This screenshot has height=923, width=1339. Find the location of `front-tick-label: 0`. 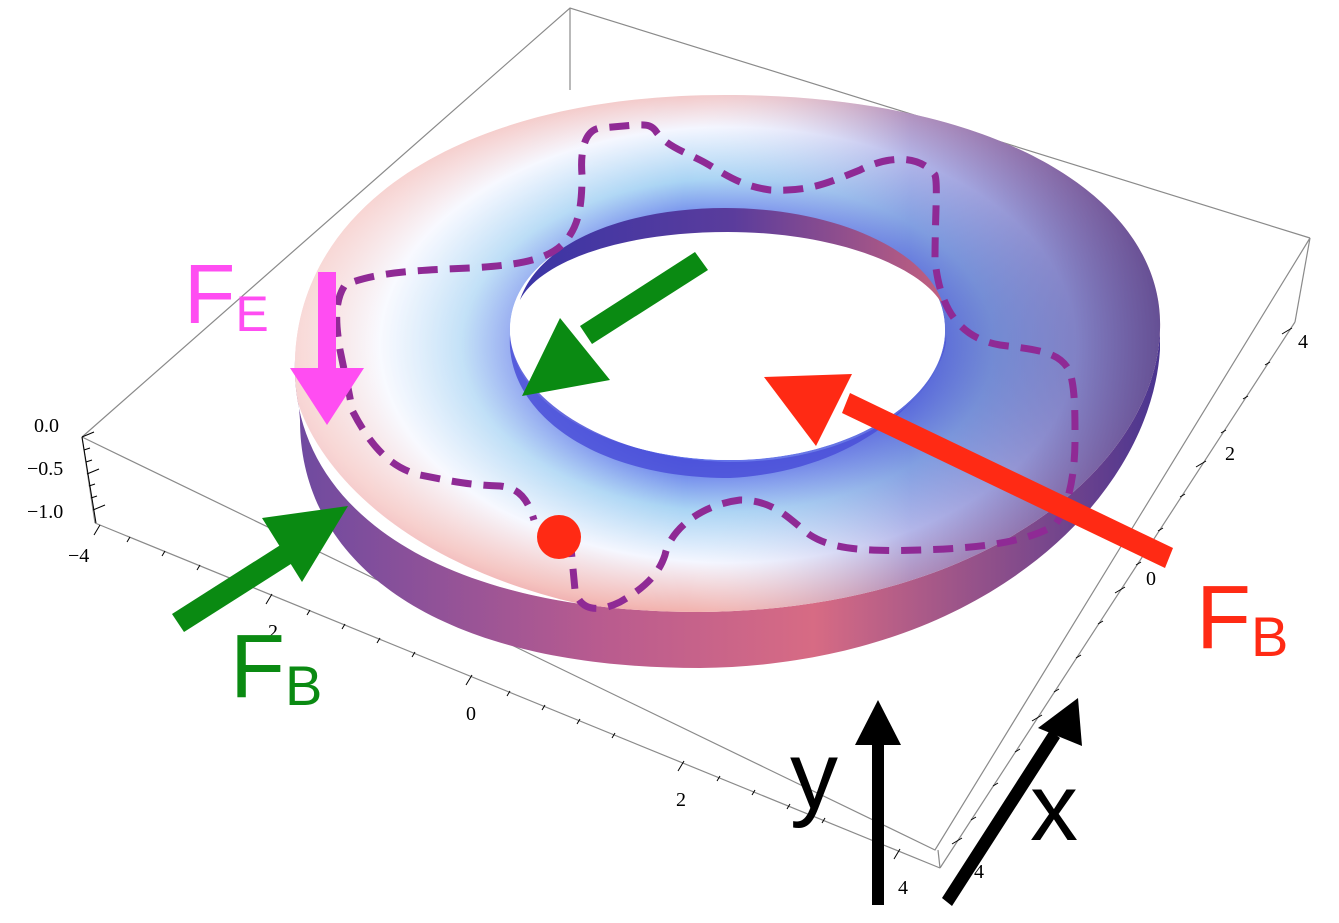

front-tick-label: 0 is located at coordinates (471, 714).